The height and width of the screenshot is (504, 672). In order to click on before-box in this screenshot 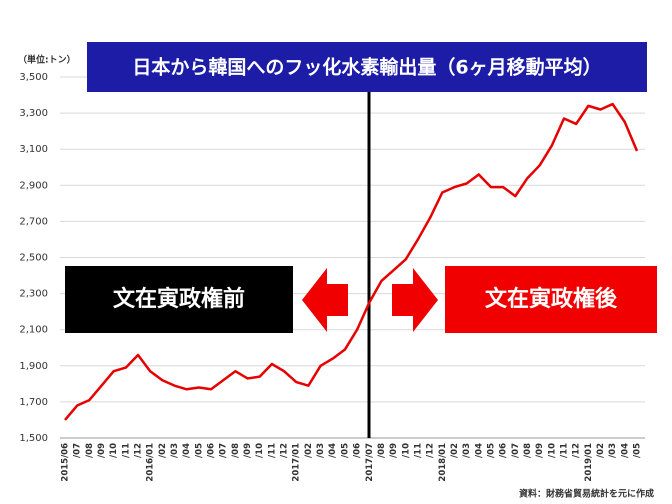, I will do `click(179, 299)`.